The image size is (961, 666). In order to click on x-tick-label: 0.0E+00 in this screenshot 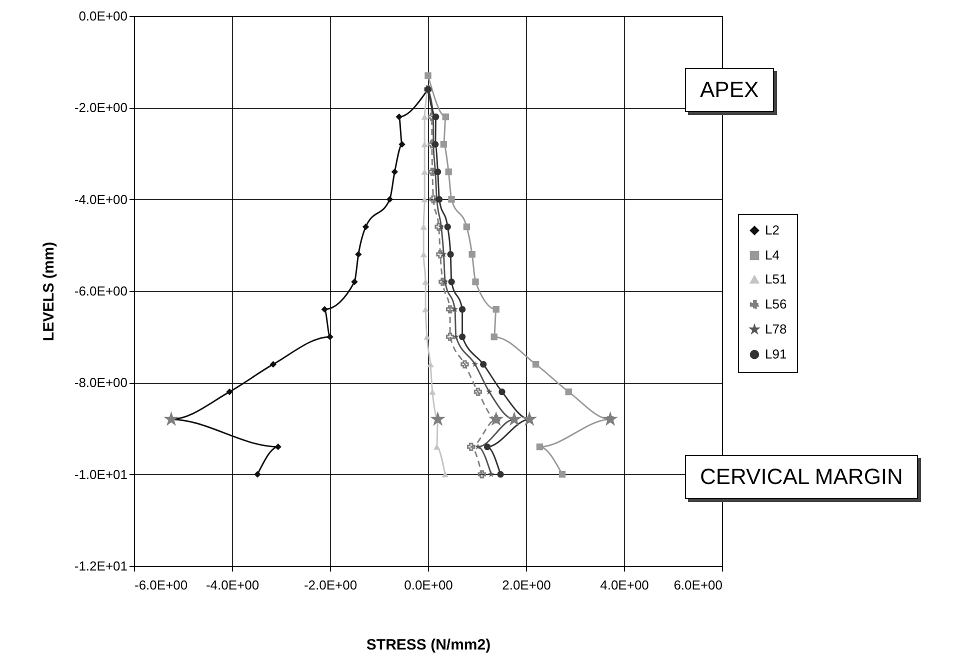, I will do `click(428, 585)`.